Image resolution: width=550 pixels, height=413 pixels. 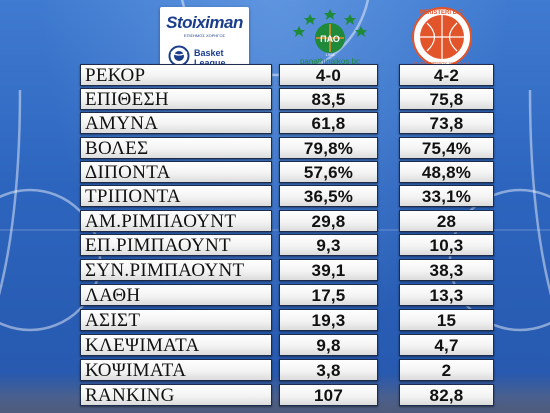 What do you see at coordinates (330, 61) in the screenshot?
I see `pao-logo-text: panathinaikos bc` at bounding box center [330, 61].